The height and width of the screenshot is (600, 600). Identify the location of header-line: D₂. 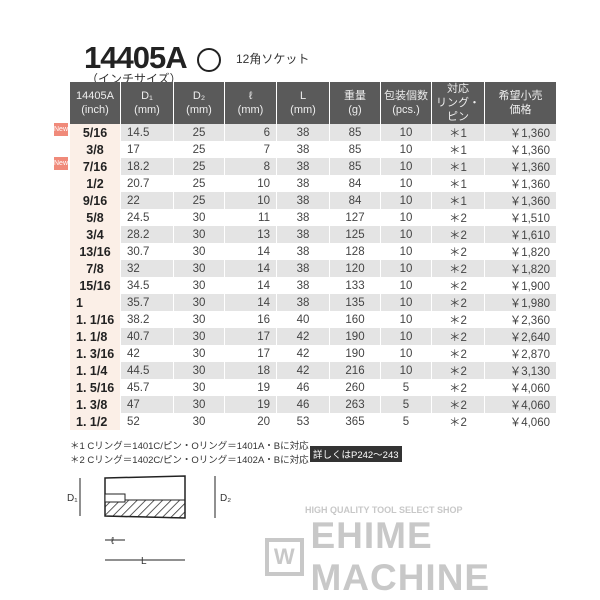
(199, 96).